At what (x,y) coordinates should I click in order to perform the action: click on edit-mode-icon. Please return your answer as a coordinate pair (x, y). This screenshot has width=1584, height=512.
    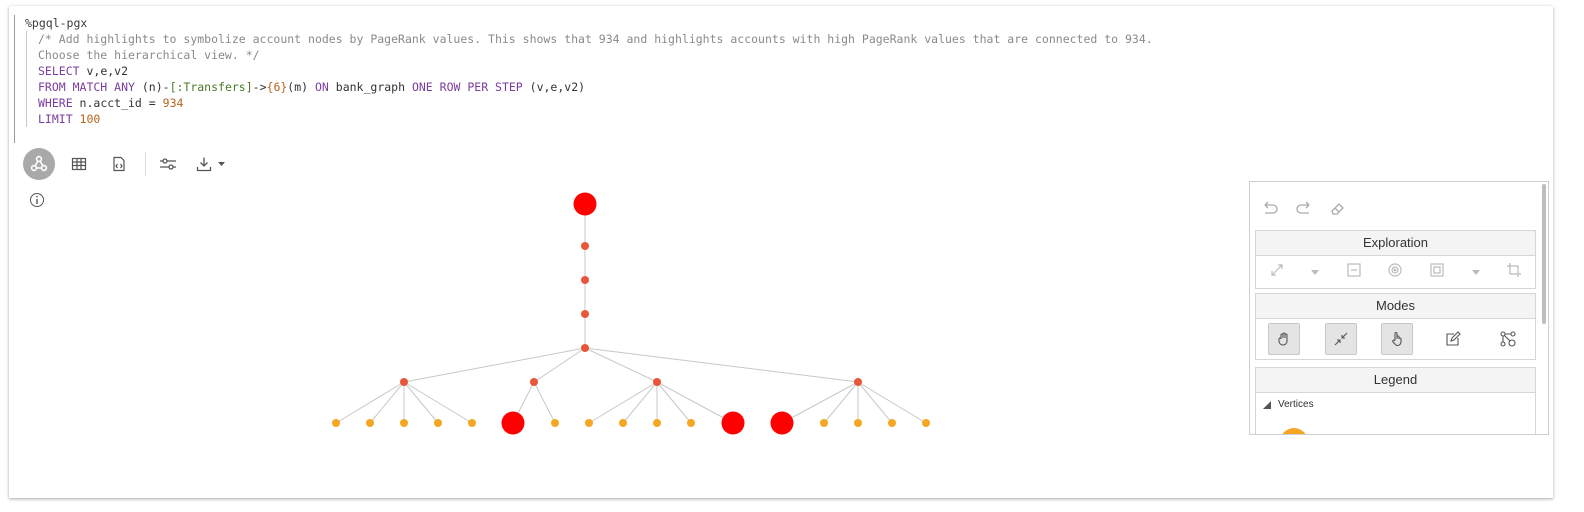
    Looking at the image, I should click on (1453, 339).